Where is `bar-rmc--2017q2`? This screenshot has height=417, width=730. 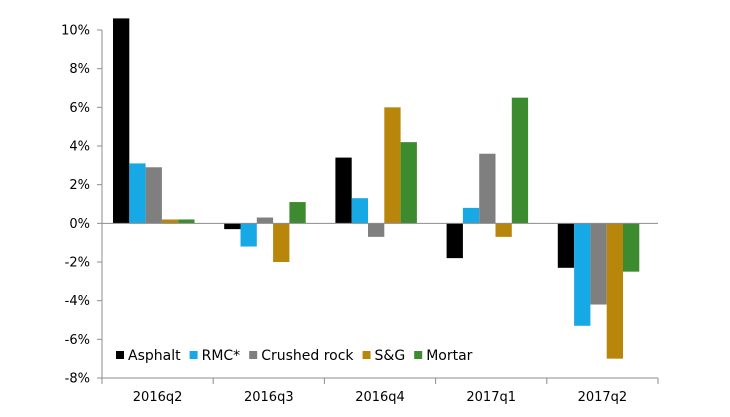
bar-rmc--2017q2 is located at coordinates (582, 274).